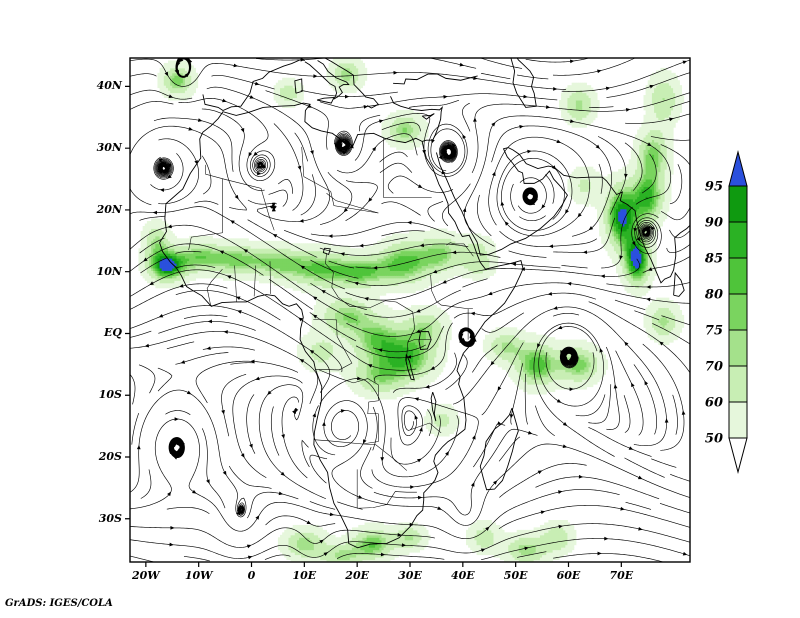 The width and height of the screenshot is (800, 618). Describe the element at coordinates (738, 168) in the screenshot. I see `colorbar-over-arrow` at that location.